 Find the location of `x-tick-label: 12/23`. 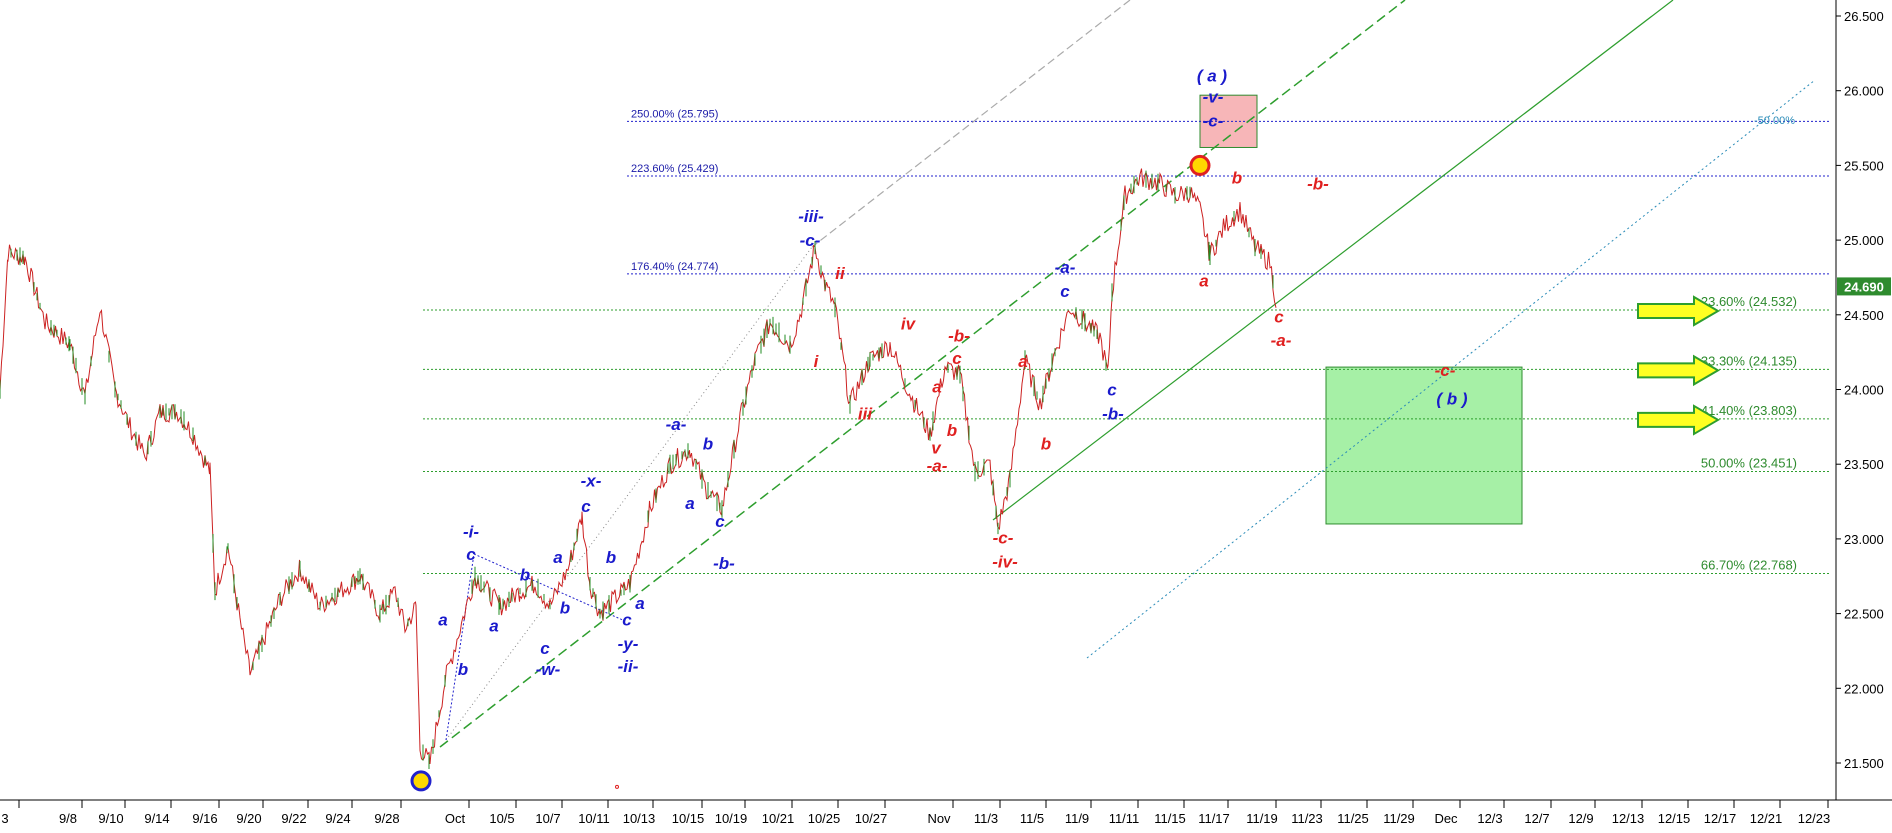

x-tick-label: 12/23 is located at coordinates (1814, 818).